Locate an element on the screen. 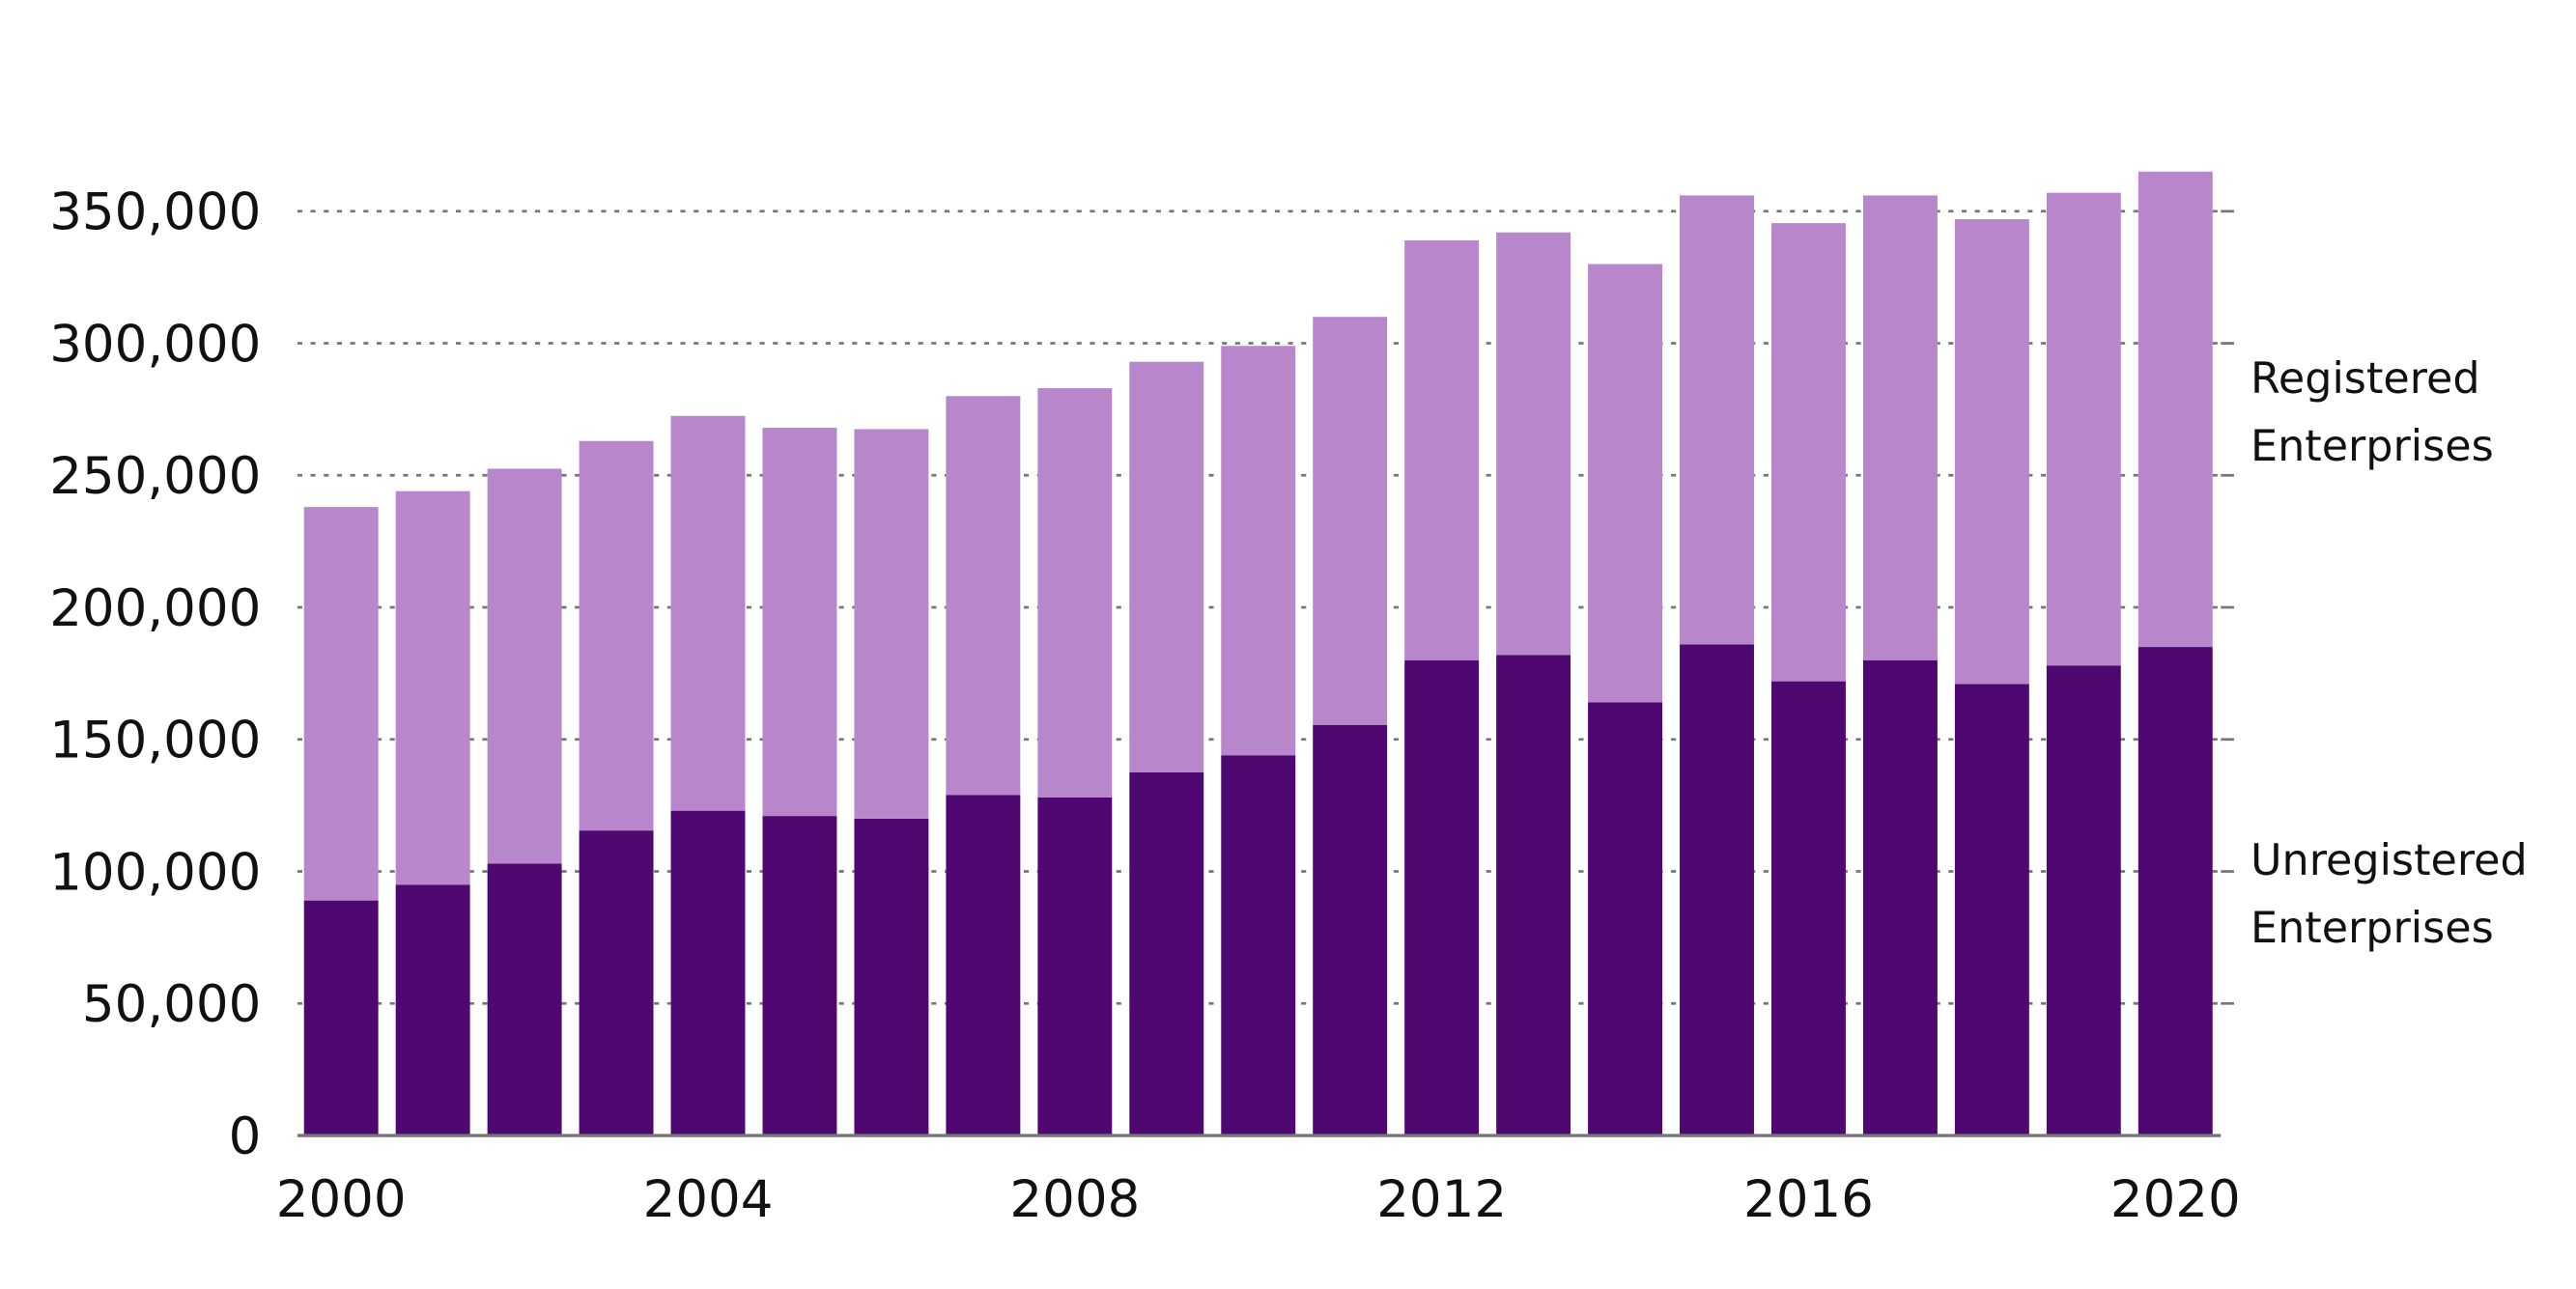  bar-registered-enterprises-2005 is located at coordinates (799, 622).